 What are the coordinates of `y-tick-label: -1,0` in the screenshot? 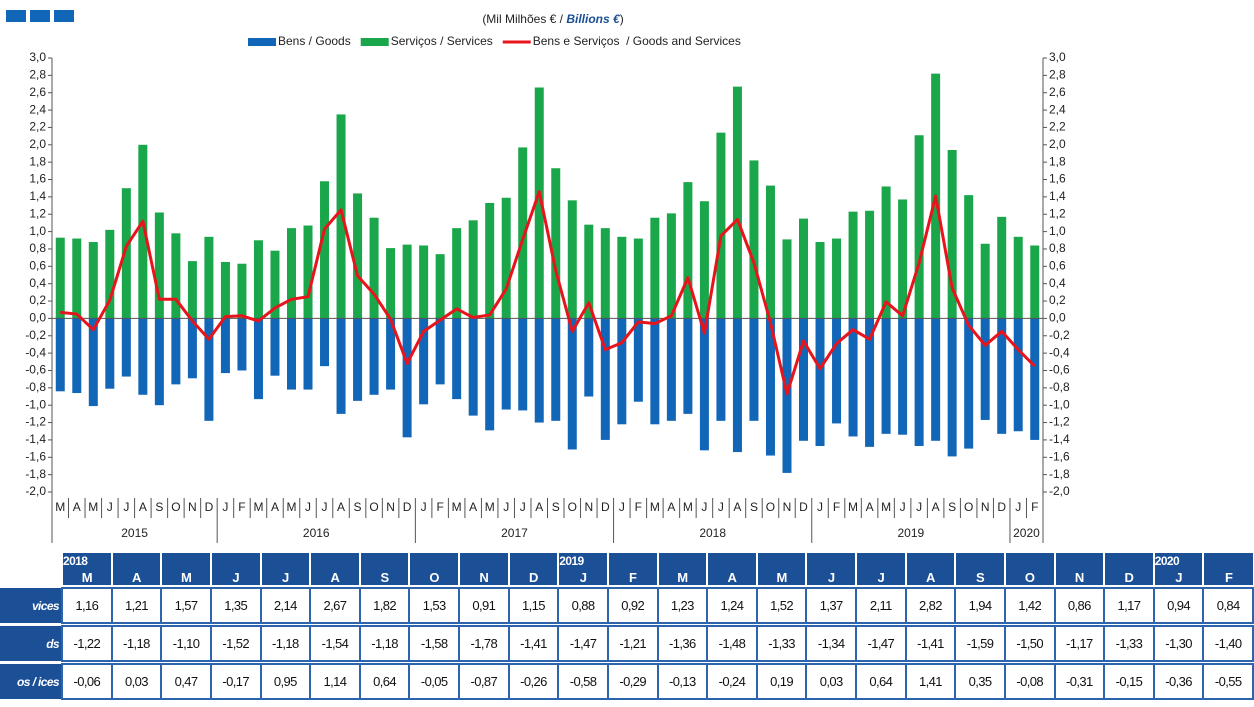 It's located at (35, 404).